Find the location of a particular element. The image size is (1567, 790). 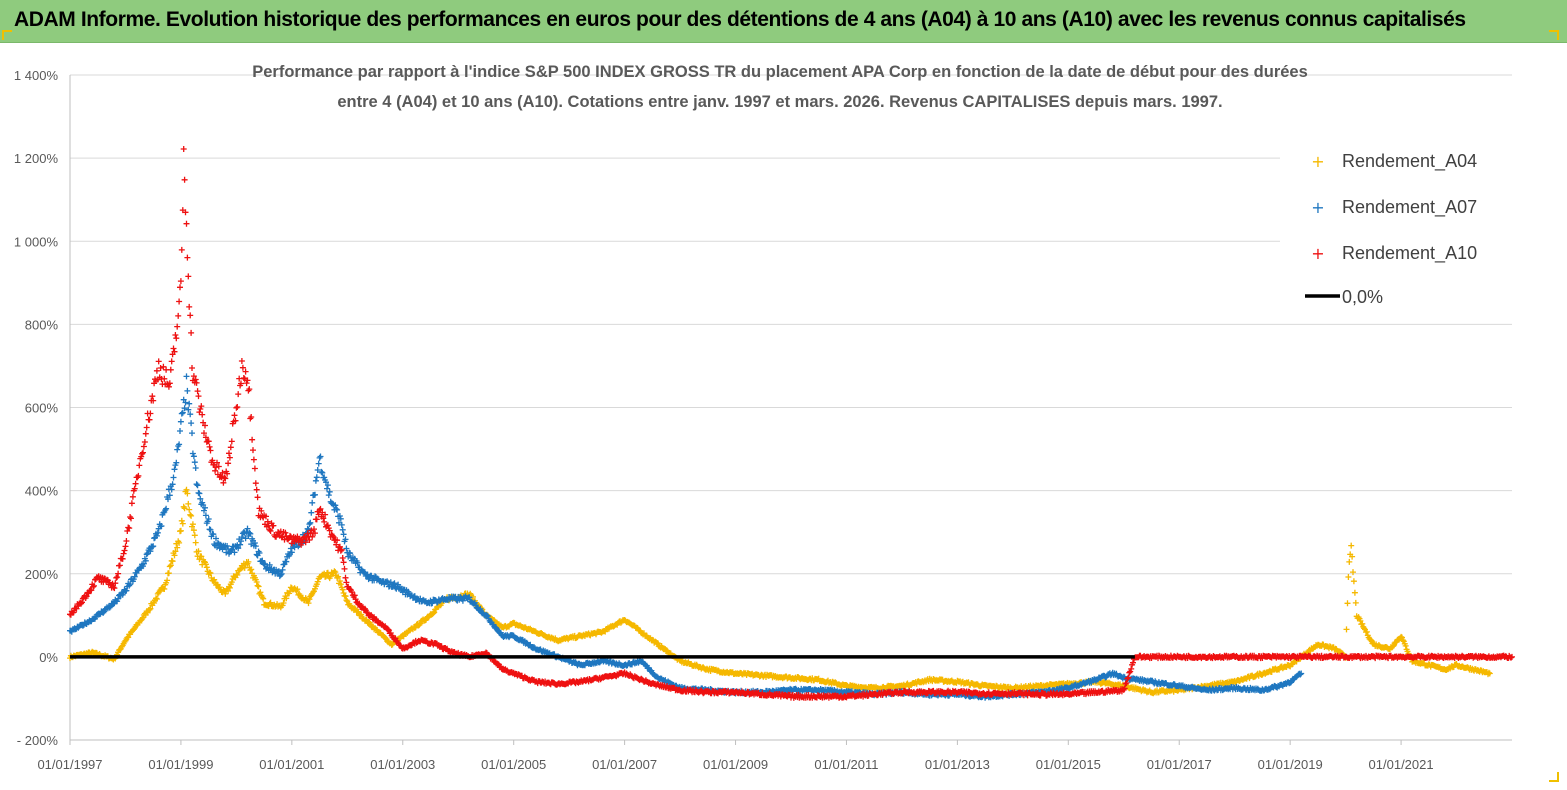

x-tick-label: 01/01/2021 is located at coordinates (1401, 764).